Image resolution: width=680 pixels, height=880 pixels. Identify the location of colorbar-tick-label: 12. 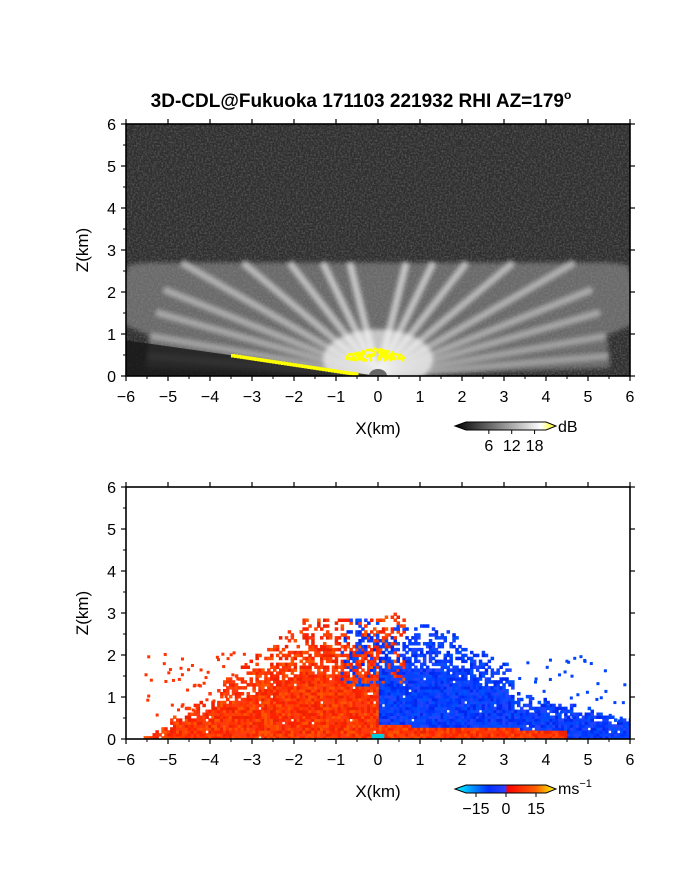
(512, 446).